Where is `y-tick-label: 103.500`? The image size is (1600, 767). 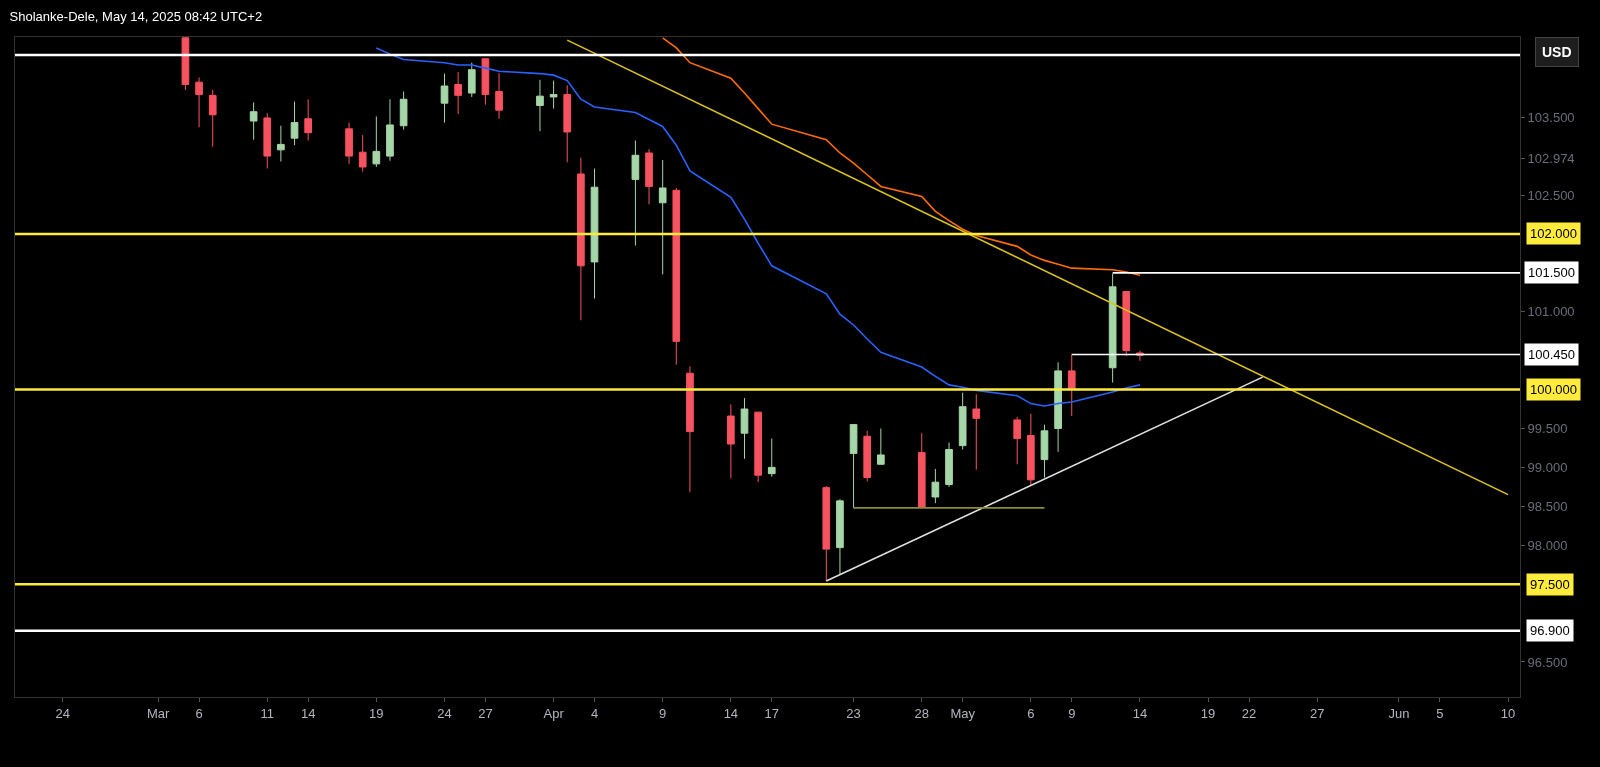
y-tick-label: 103.500 is located at coordinates (1551, 117).